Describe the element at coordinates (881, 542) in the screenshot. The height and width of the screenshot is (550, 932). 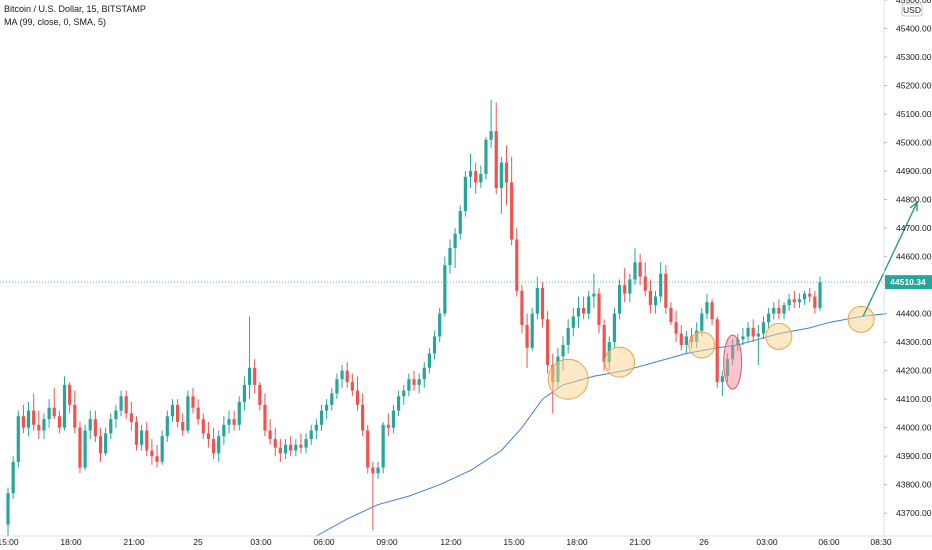
I see `time-tick-label: 08:30` at that location.